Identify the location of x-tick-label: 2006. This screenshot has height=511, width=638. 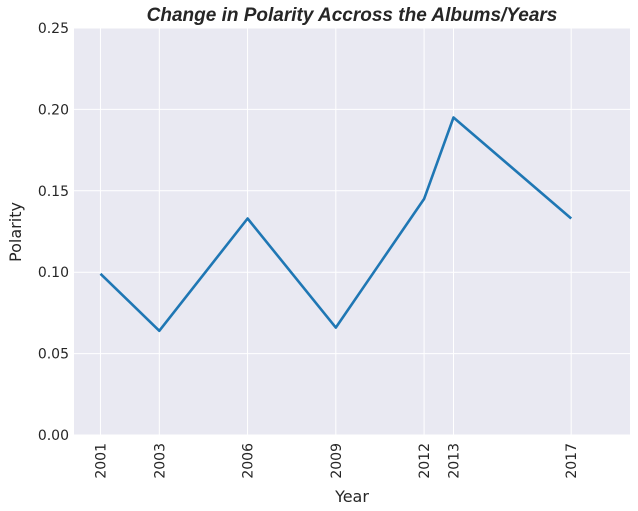
(249, 461).